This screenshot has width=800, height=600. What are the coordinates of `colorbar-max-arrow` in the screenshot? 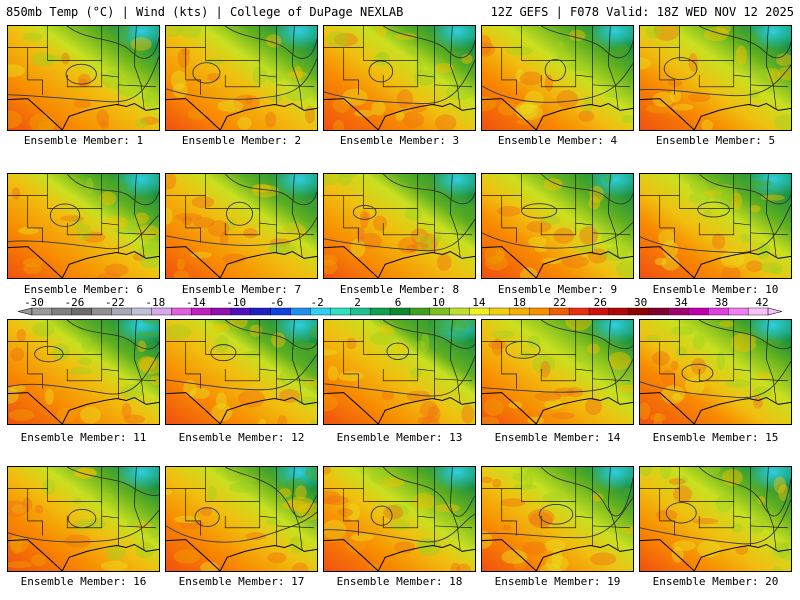 It's located at (775, 311).